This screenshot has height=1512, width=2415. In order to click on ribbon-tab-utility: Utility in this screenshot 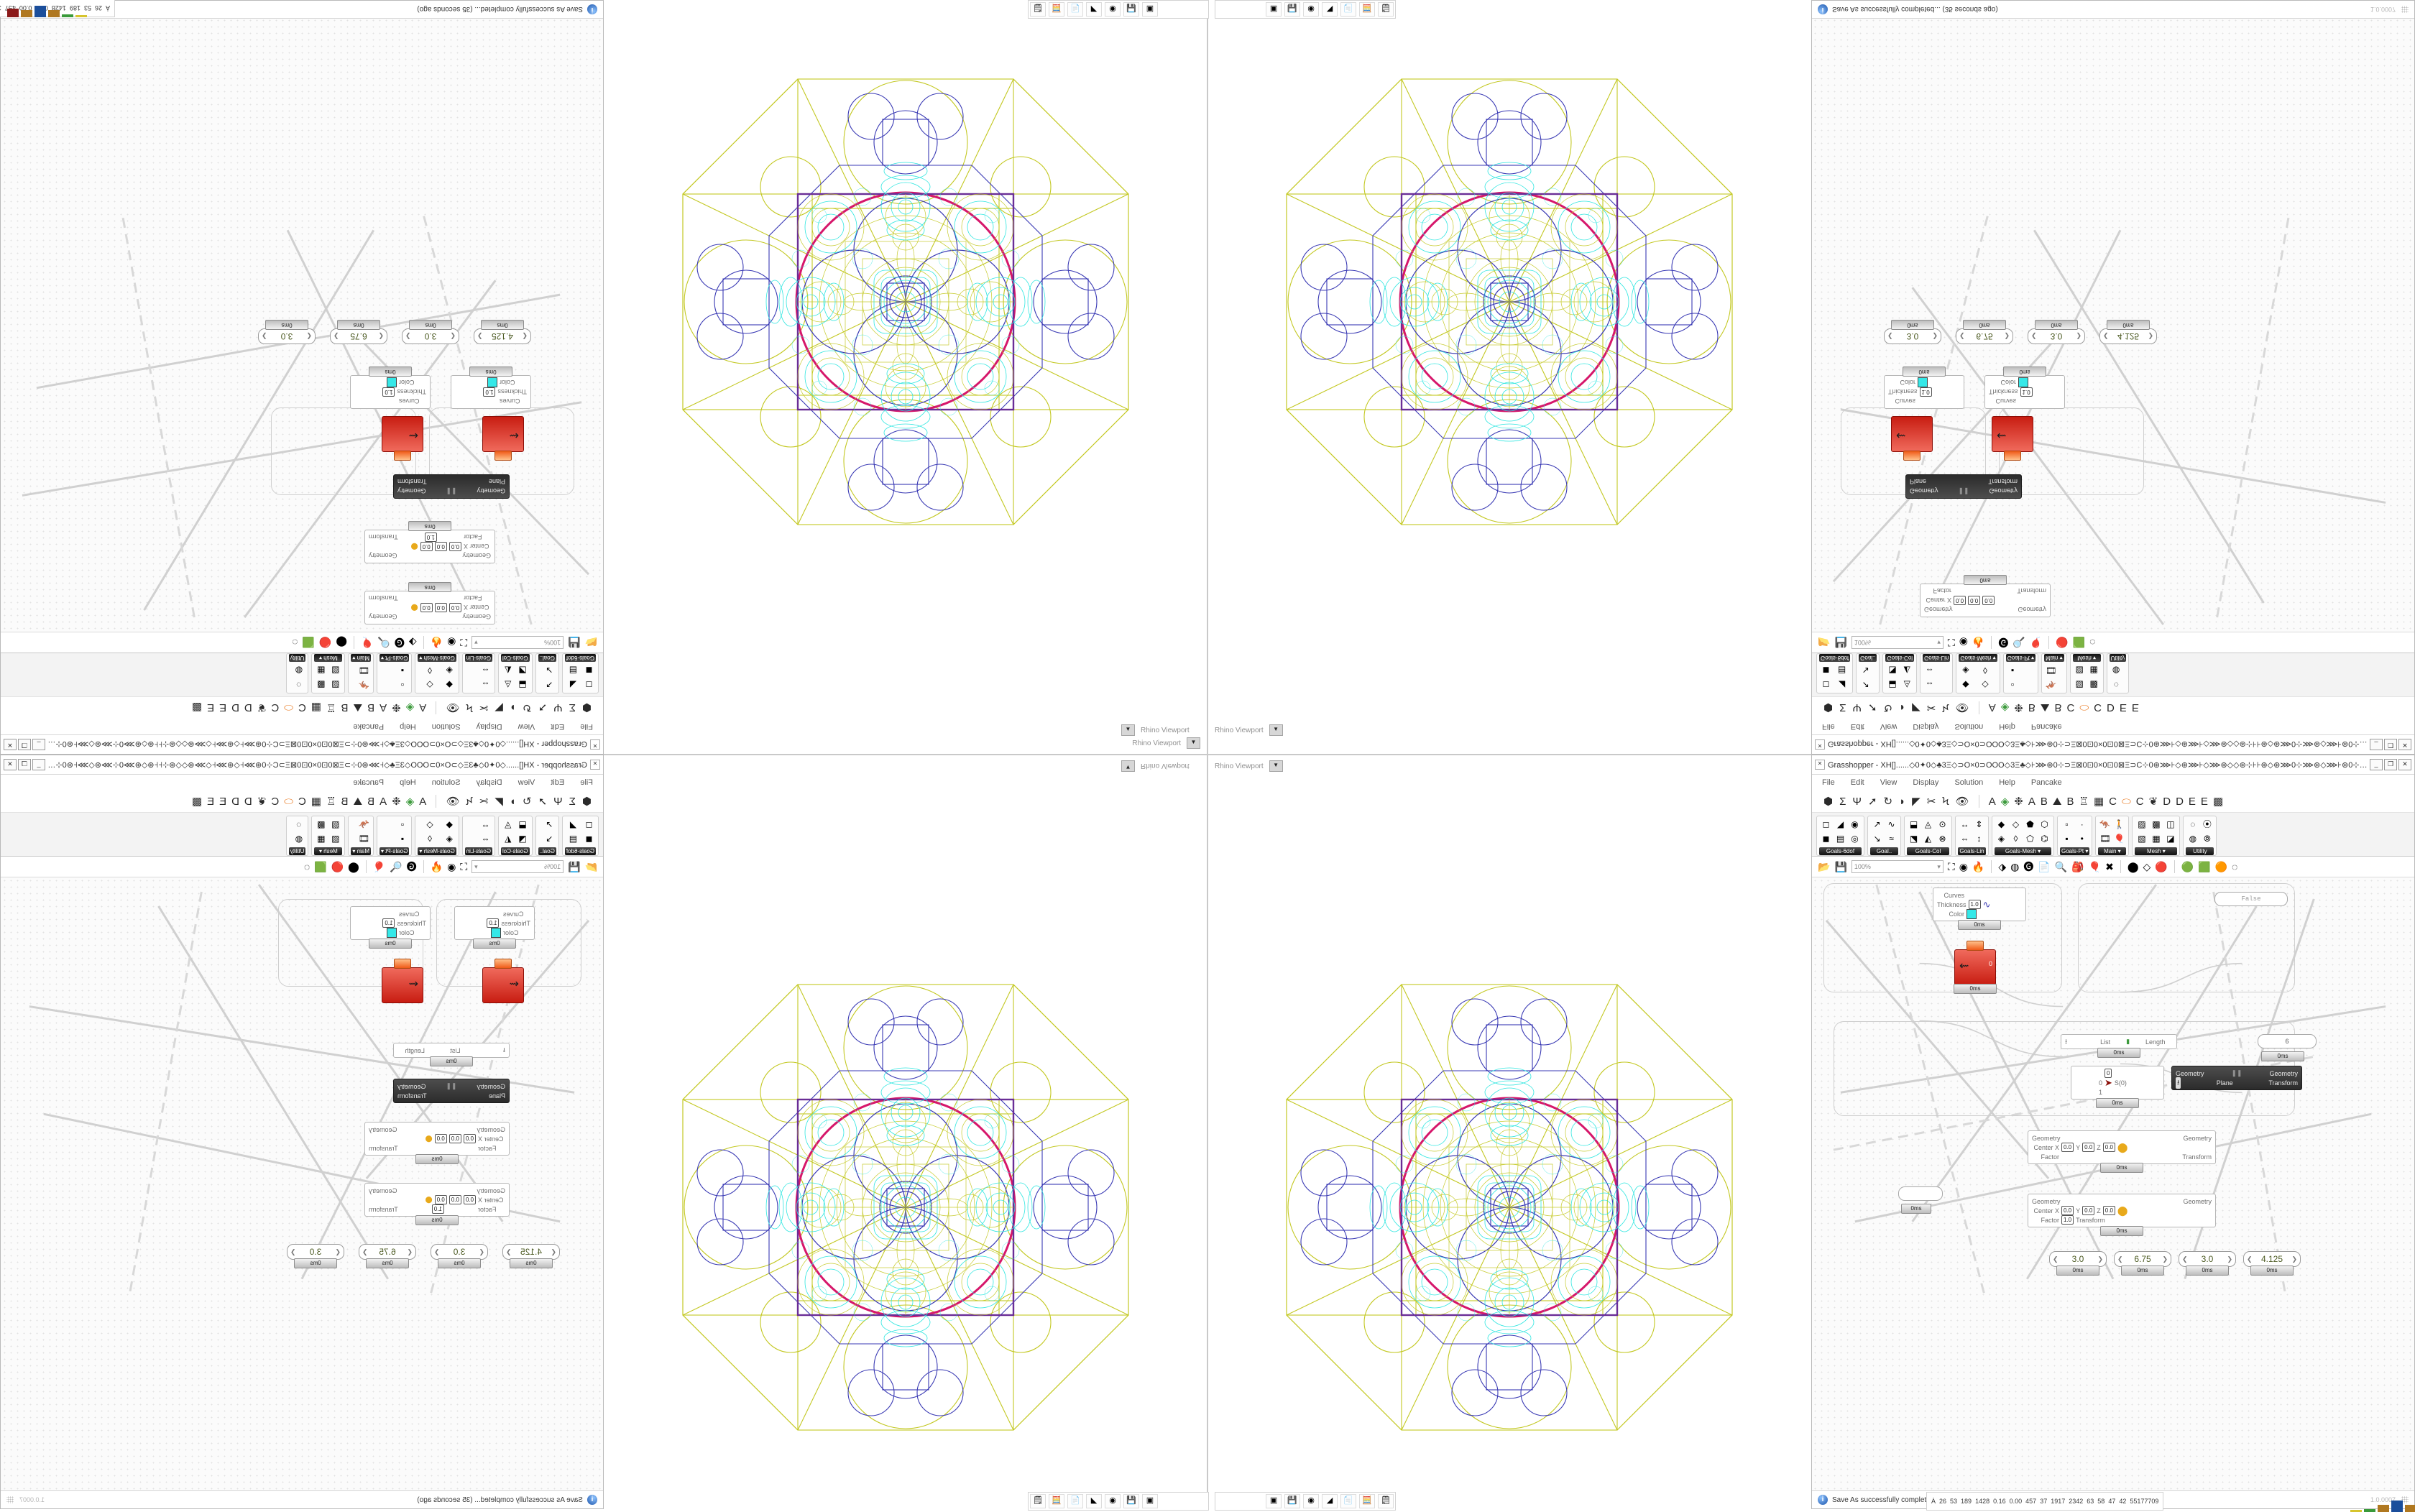, I will do `click(2200, 851)`.